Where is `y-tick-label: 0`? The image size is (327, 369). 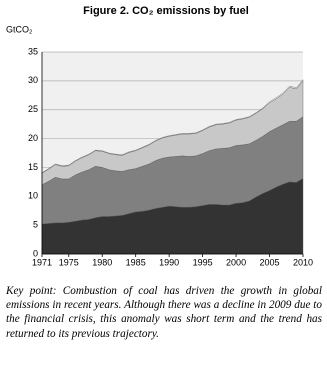 y-tick-label: 0 is located at coordinates (35, 253).